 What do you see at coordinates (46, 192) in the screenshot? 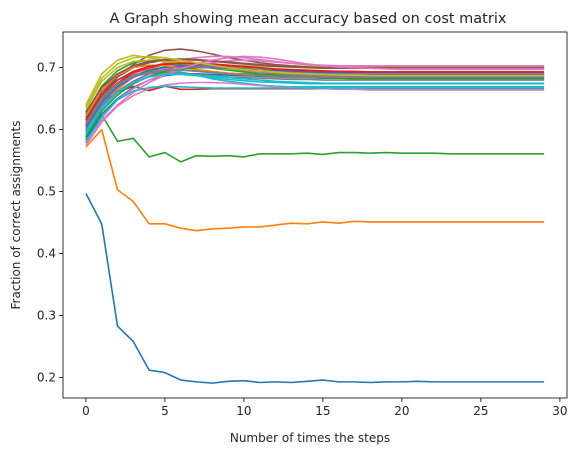
I see `y-tick-label: 0.5` at bounding box center [46, 192].